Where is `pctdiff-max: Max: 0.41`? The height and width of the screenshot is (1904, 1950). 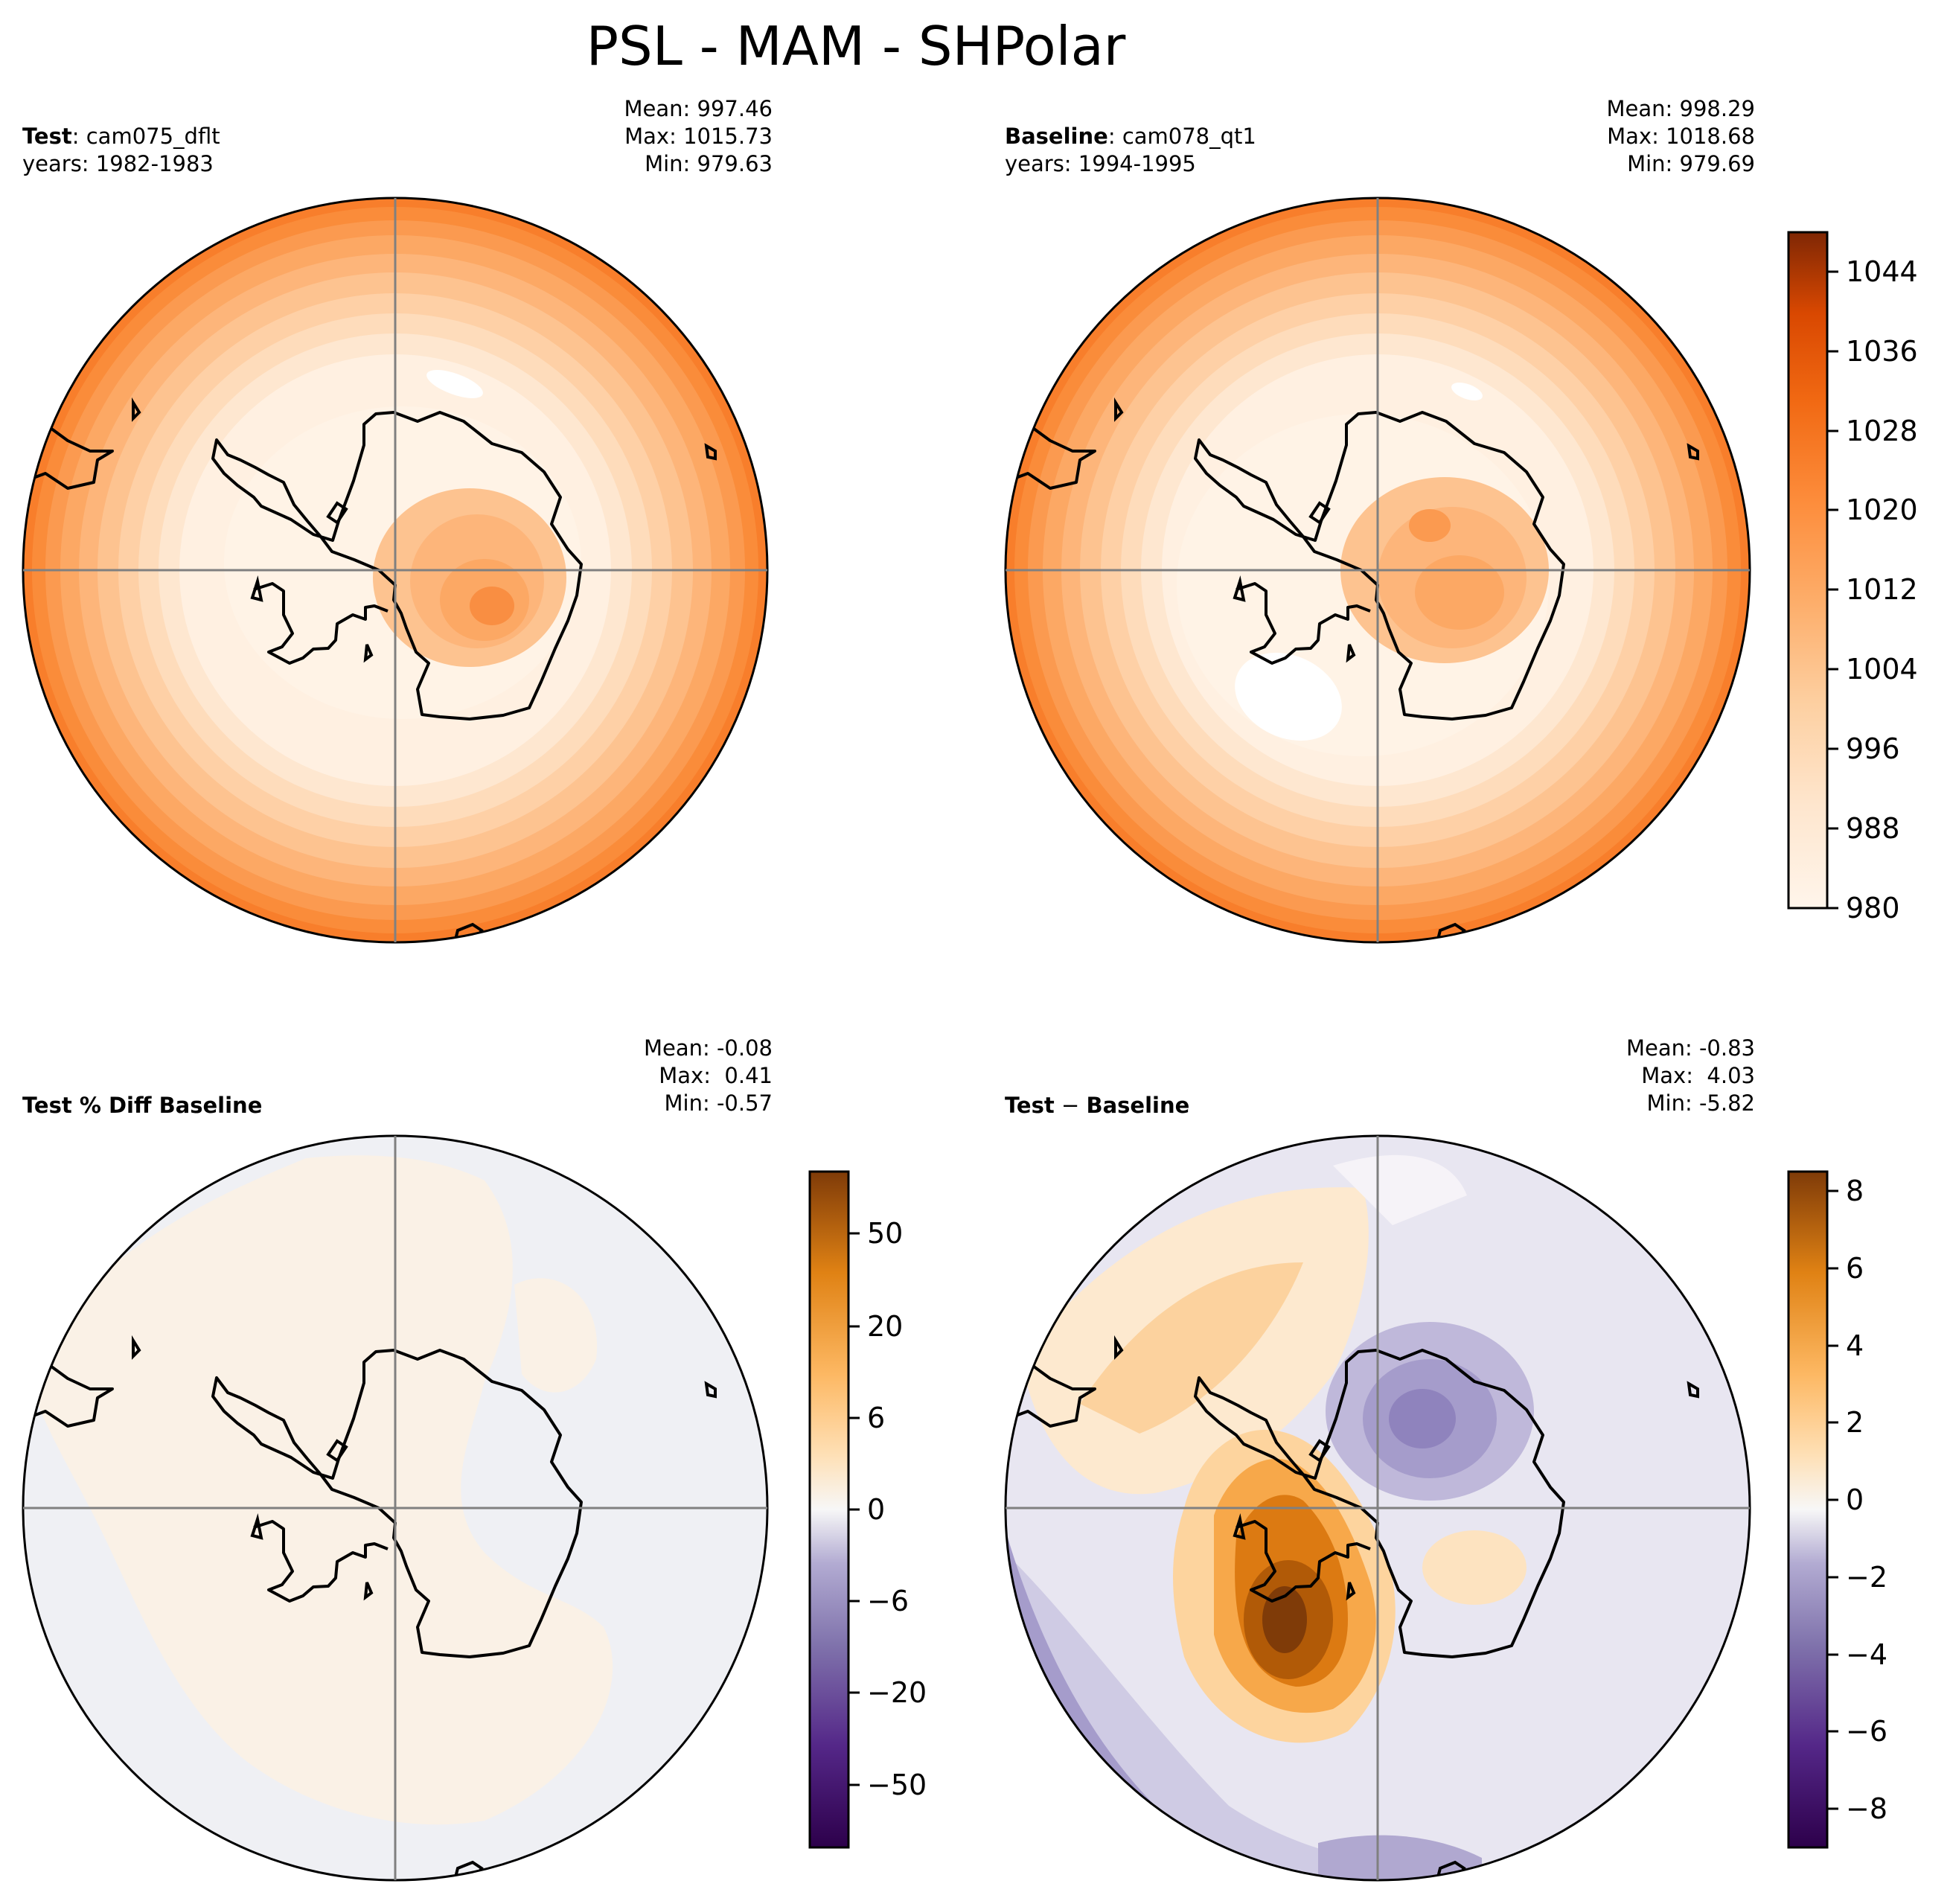 pctdiff-max: Max: 0.41 is located at coordinates (716, 1075).